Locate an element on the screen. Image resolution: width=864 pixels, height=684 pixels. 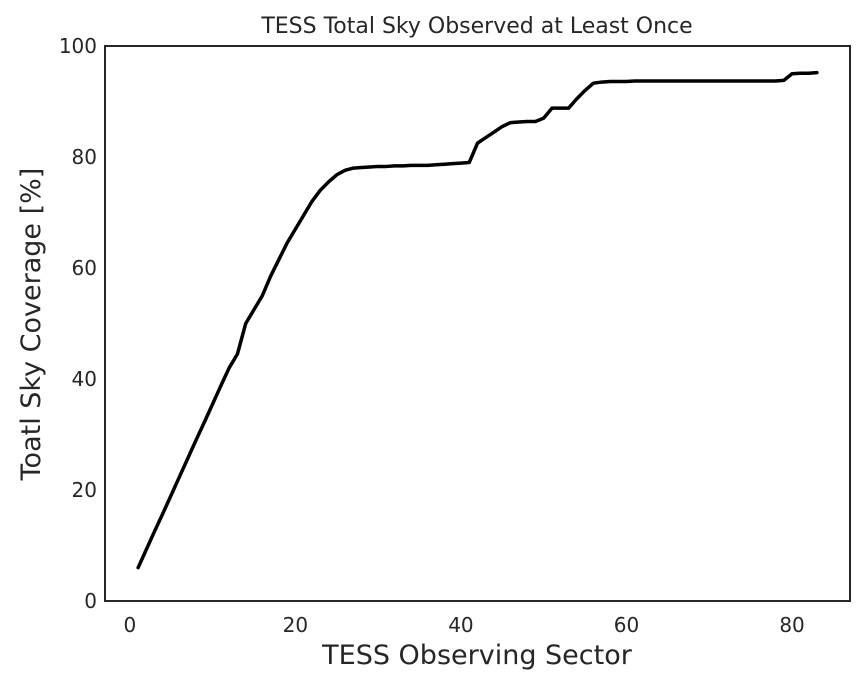
y-tick-label: 100 is located at coordinates (78, 46).